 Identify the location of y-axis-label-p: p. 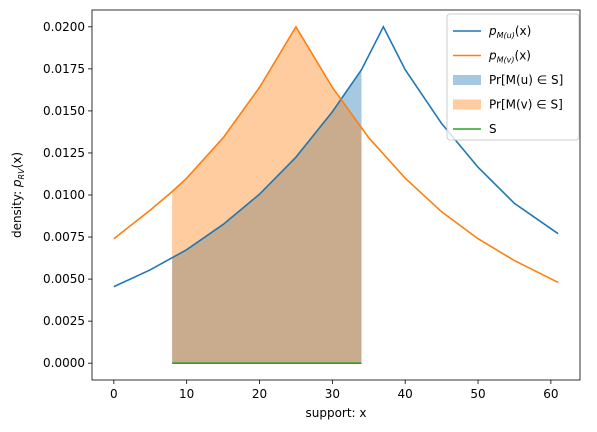
(17, 183).